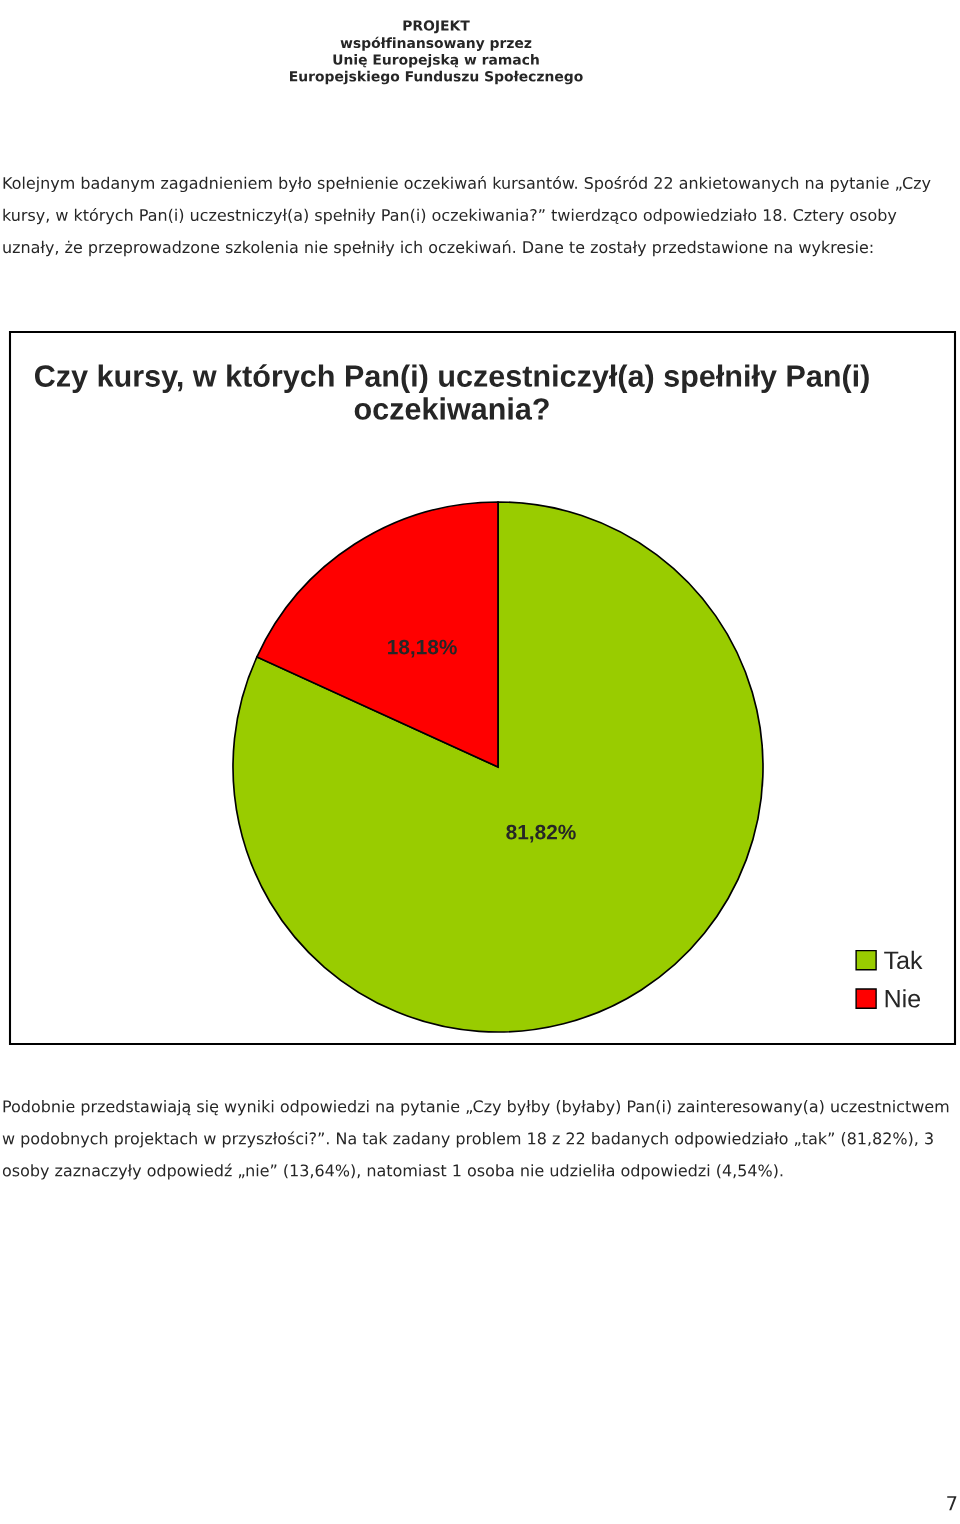 The image size is (960, 1524). I want to click on text: Podobnie przedstawiają się wyniki odpowiedzi na pytanie „Czy byłby (byłaby) Pan(i) zainteresowany(a) uczestnictwem w podobnych projektach w przyszłości?”. Na tak zadany problem 18 z 22 badanych odpowiedziało „tak” (81,82%), 3 osoby zaznaczyły odpowiedź „nie” (13,64%), natomiast 1 osoba nie udzieliła odpowiedzi (4,54%)., so click(475, 1140).